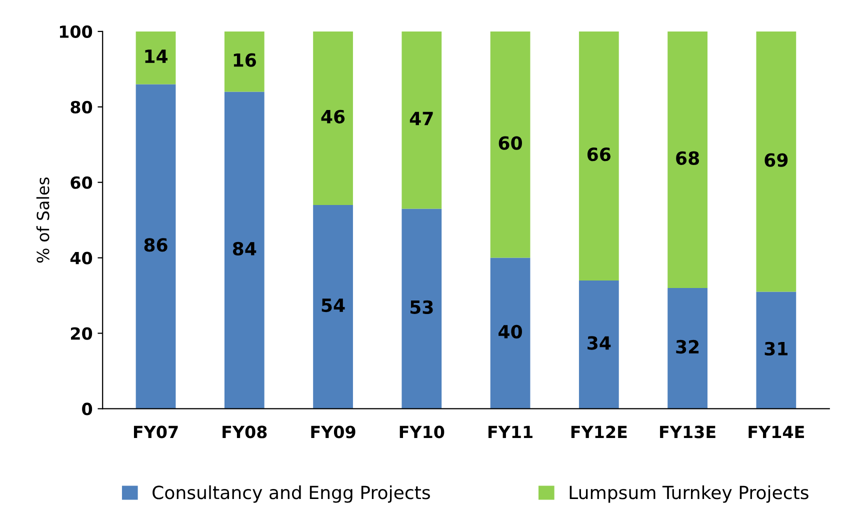 This screenshot has width=855, height=524. Describe the element at coordinates (81, 258) in the screenshot. I see `y-tick-label: 40` at that location.